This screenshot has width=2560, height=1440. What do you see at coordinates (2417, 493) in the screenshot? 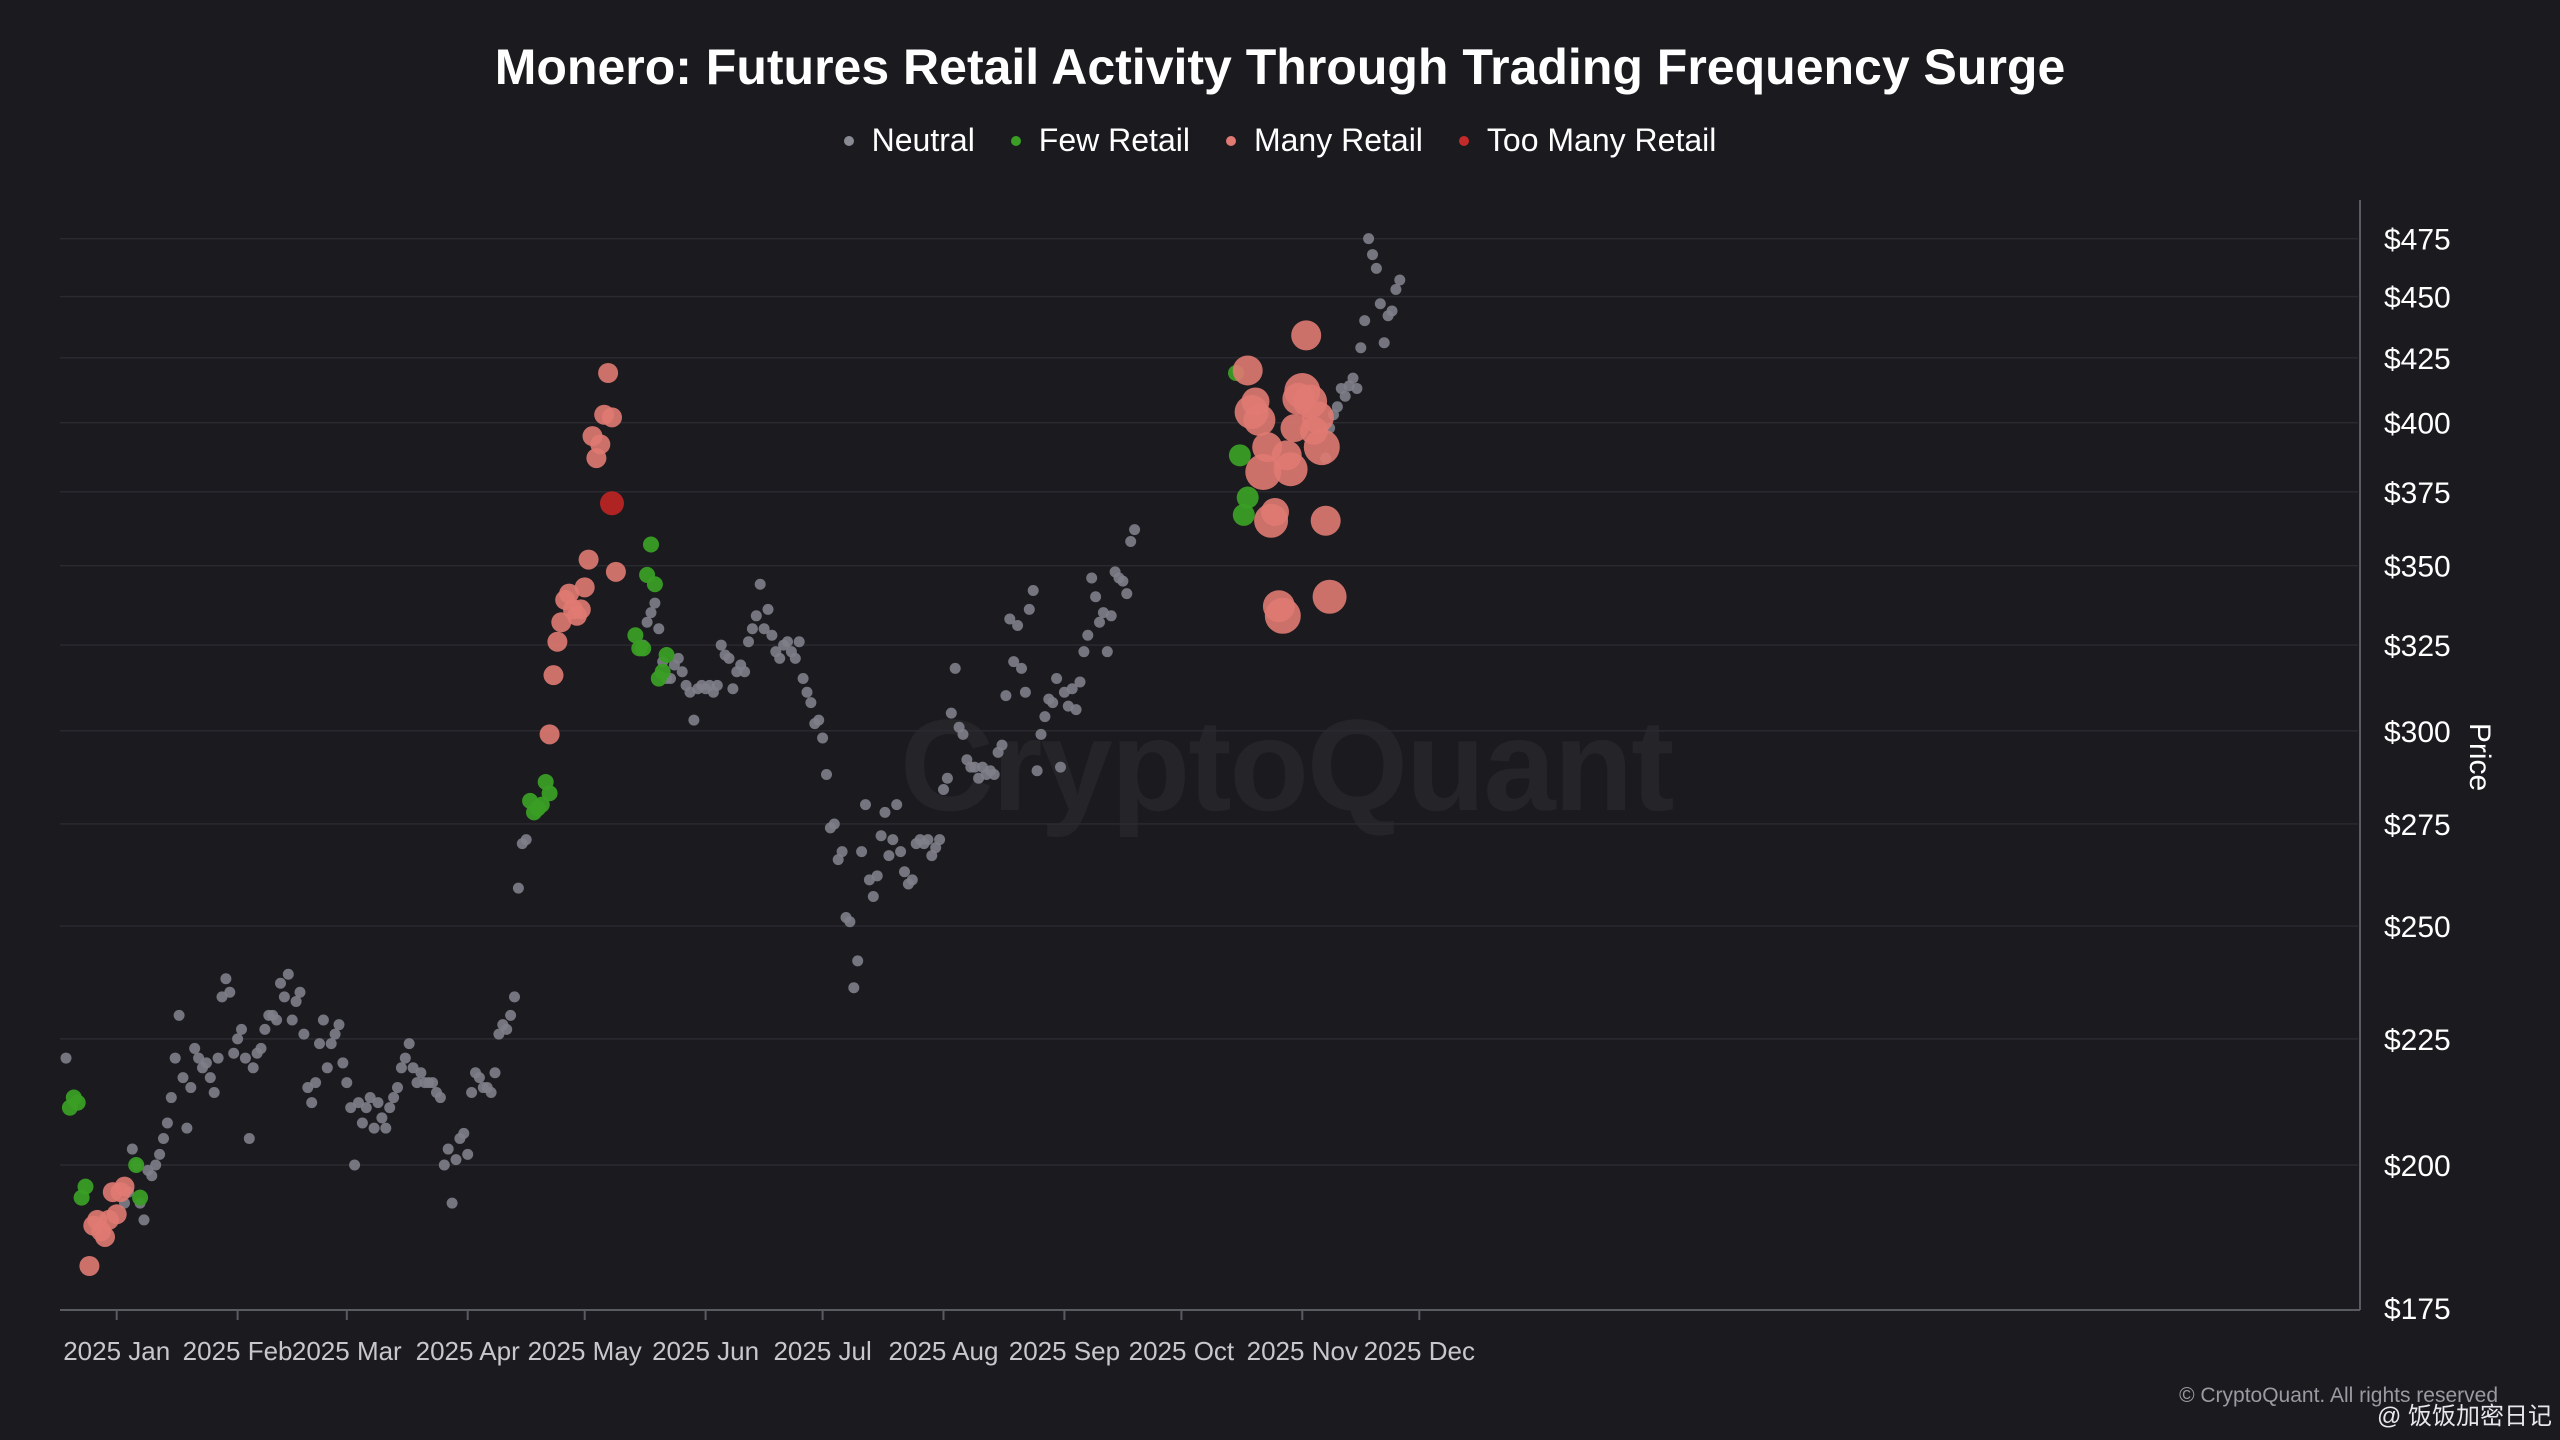
I see `y-tick-label: $375` at bounding box center [2417, 493].